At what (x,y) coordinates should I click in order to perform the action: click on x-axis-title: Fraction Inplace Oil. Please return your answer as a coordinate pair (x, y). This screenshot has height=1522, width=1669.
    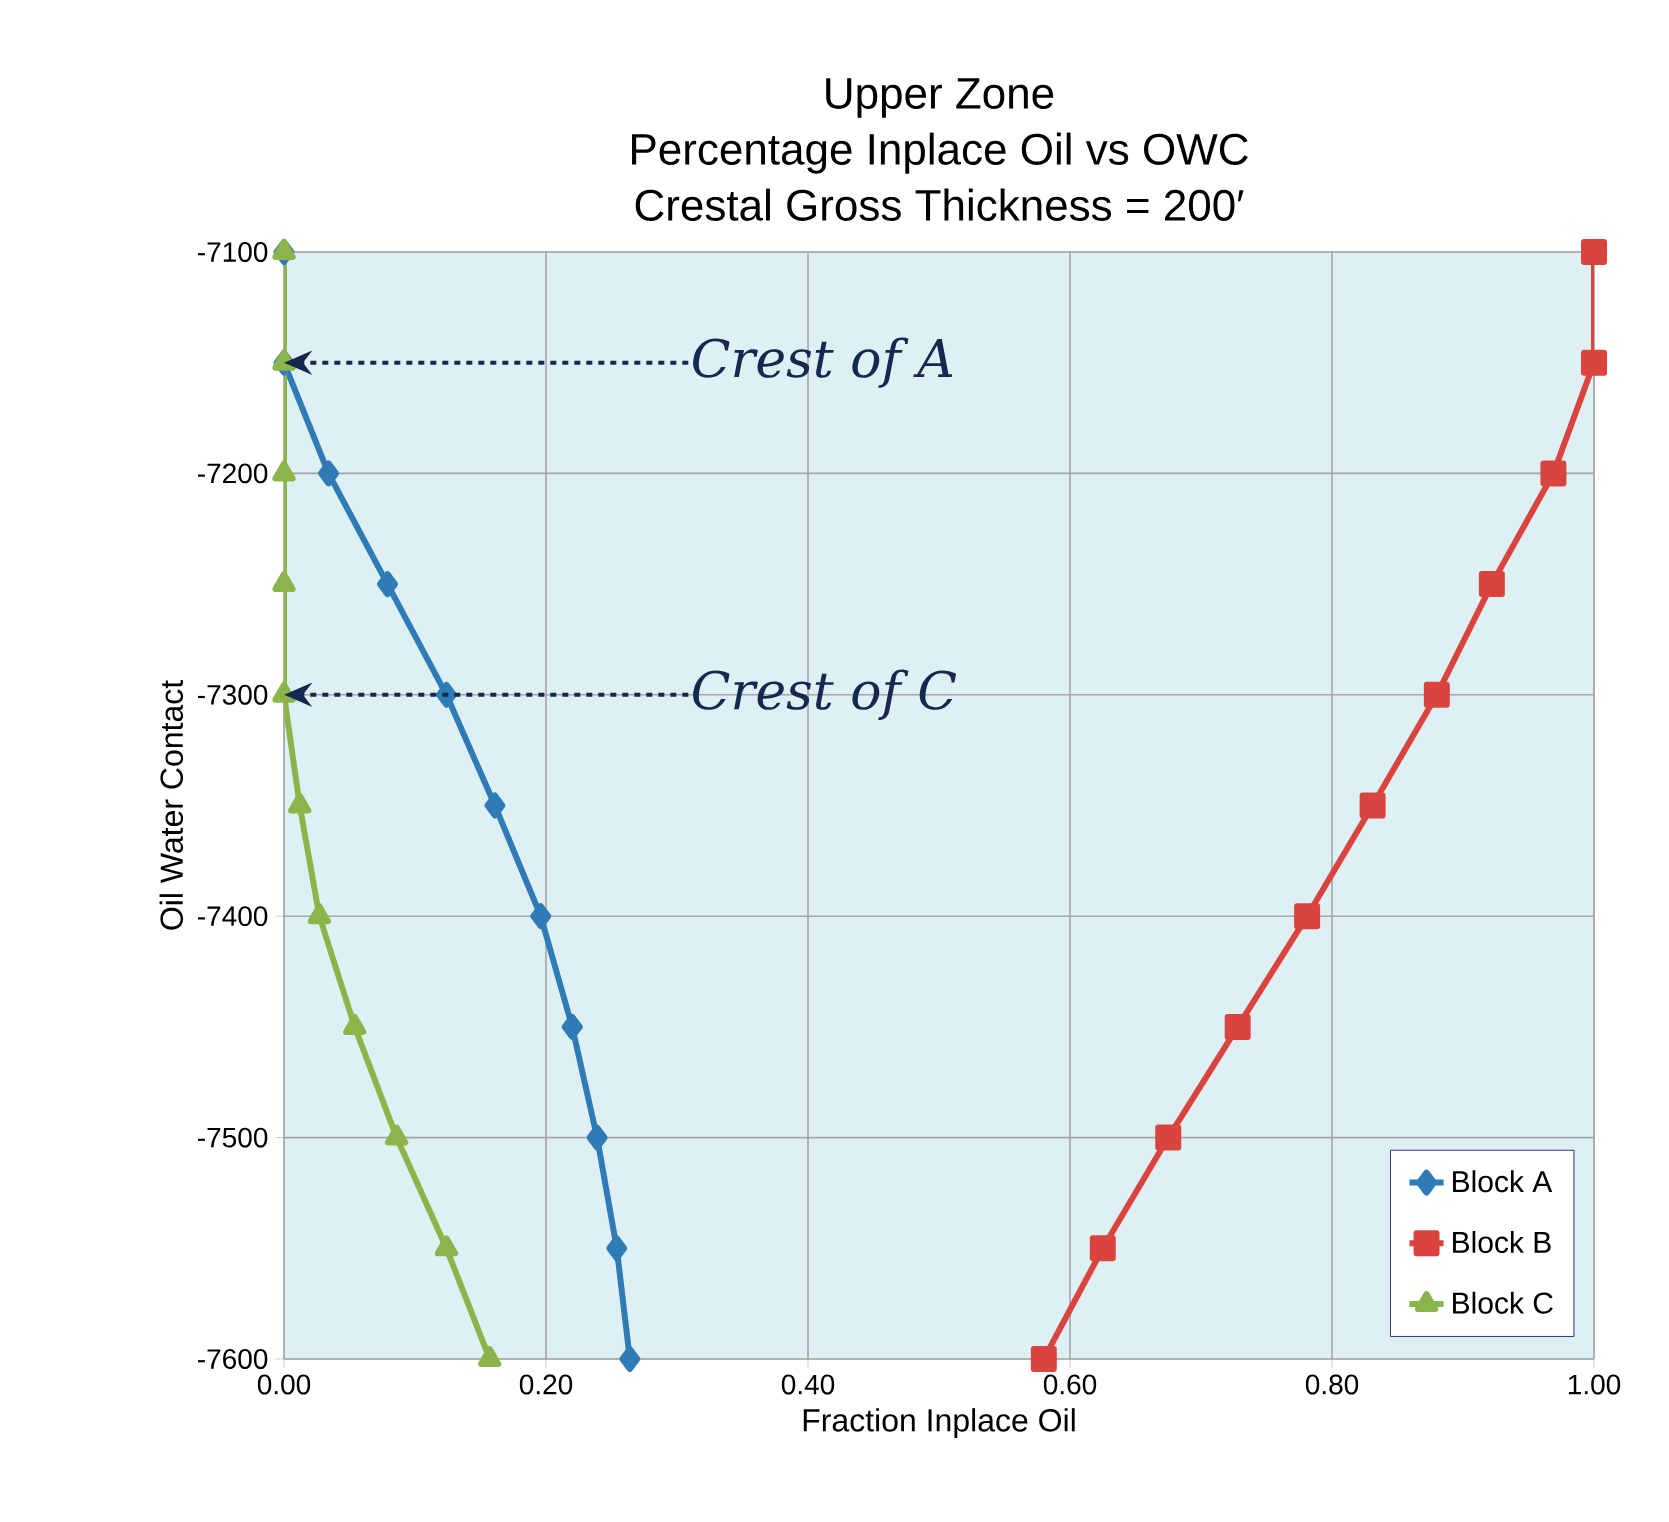
    Looking at the image, I should click on (939, 1423).